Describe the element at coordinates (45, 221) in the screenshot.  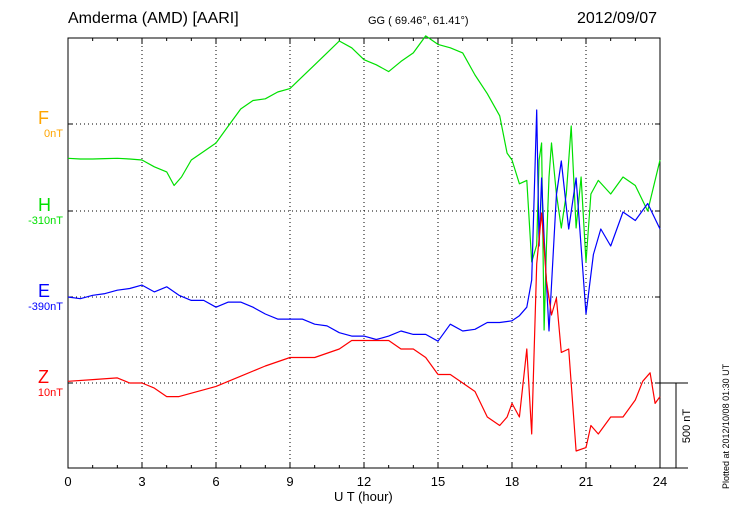
I see `series-baseline-H: -310nT` at that location.